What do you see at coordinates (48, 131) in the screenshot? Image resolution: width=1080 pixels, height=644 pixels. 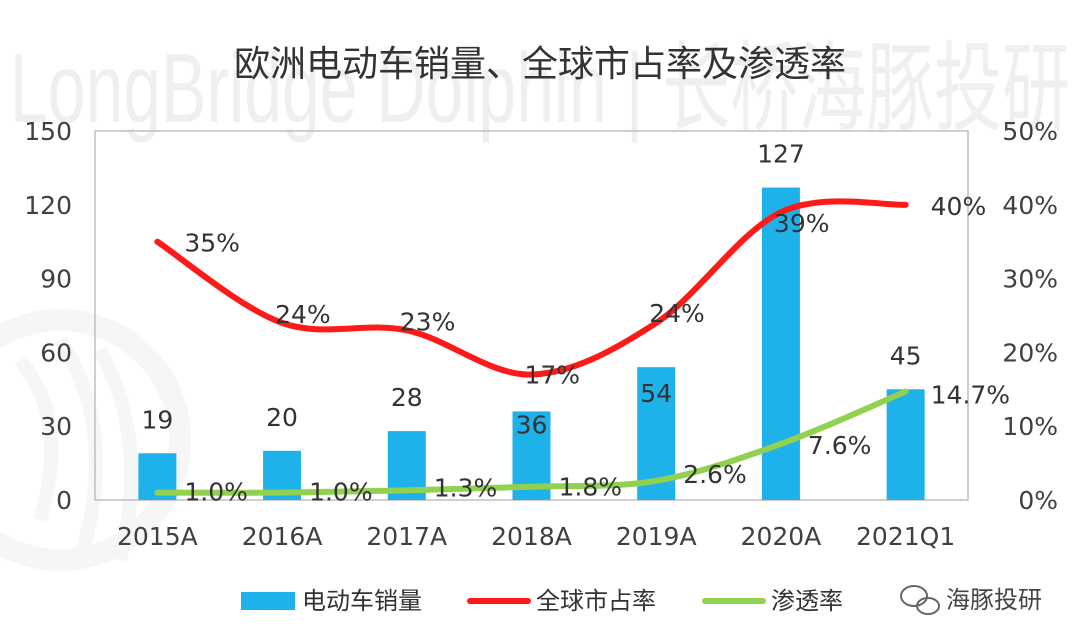 I see `left-axis-tick-label: 150` at bounding box center [48, 131].